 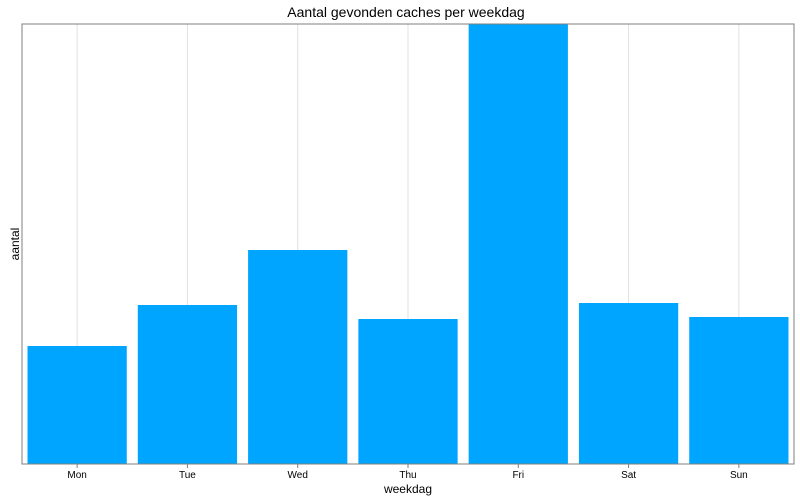 What do you see at coordinates (739, 475) in the screenshot?
I see `x-tick-label-sun: Sun` at bounding box center [739, 475].